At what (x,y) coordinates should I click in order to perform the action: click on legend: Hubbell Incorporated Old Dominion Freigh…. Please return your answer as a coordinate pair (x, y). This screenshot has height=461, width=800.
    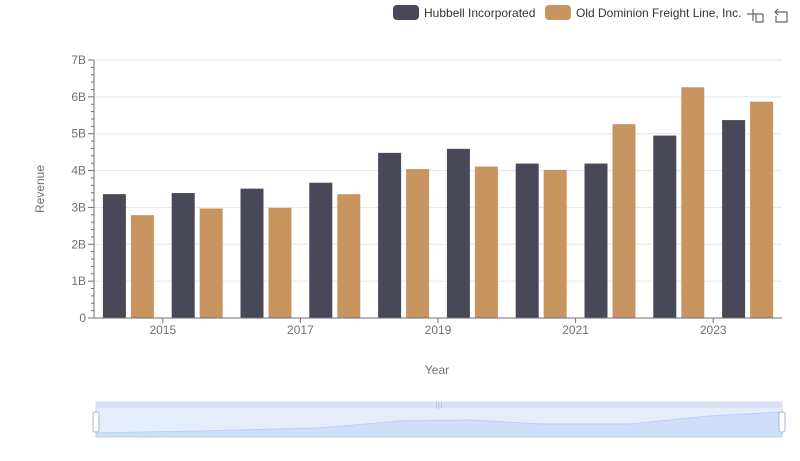
    Looking at the image, I should click on (567, 12).